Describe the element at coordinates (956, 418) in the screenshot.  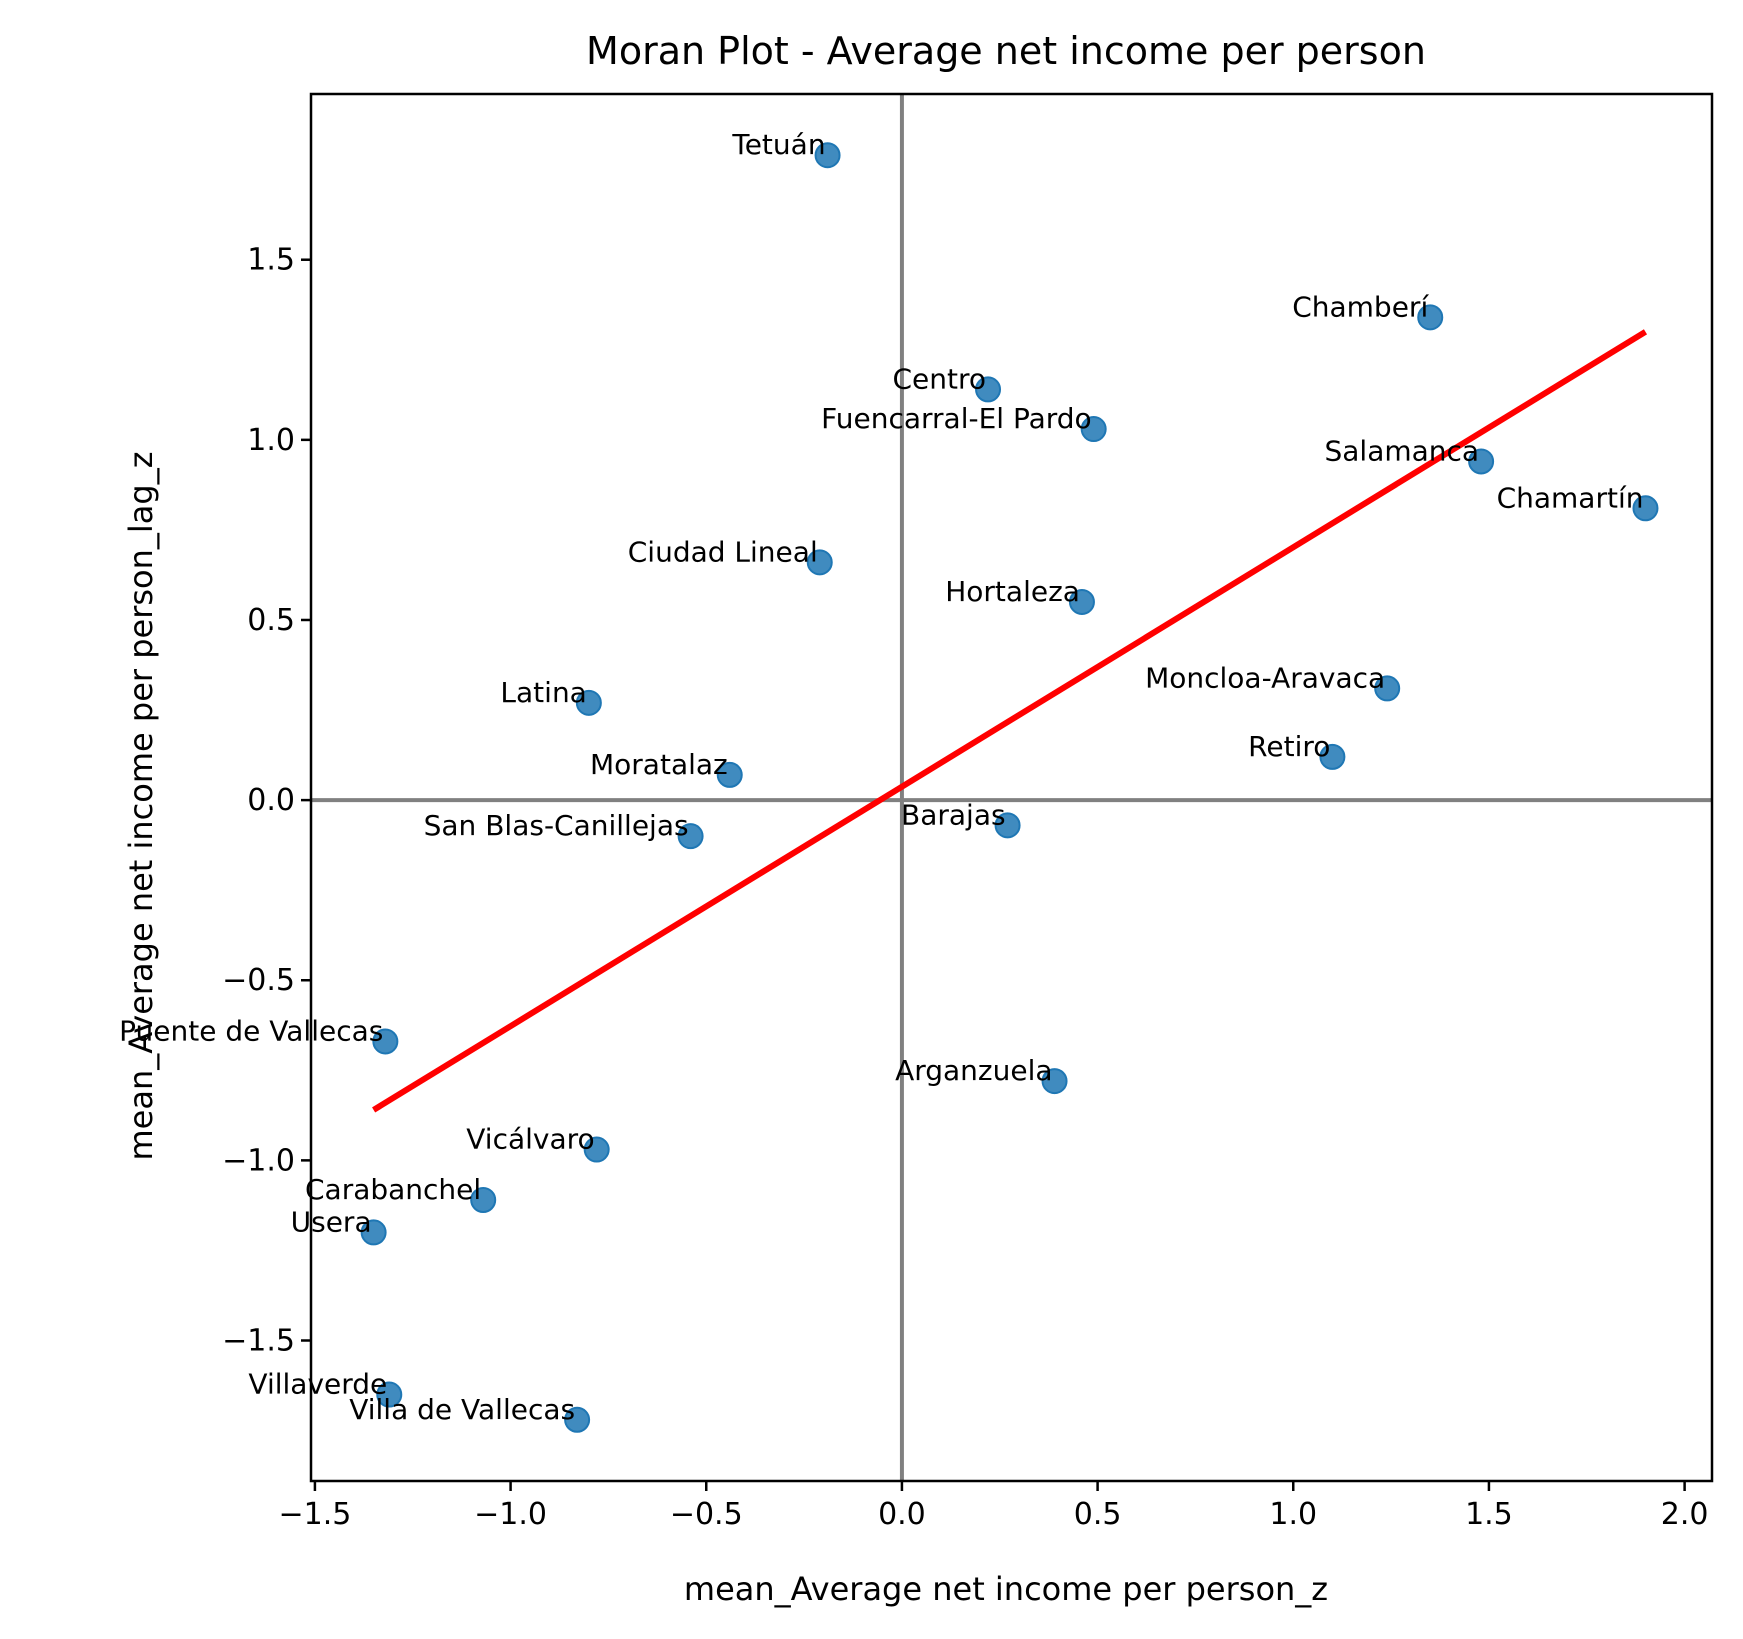
I see `point-label-3: Fuencarral-El Pardo` at that location.